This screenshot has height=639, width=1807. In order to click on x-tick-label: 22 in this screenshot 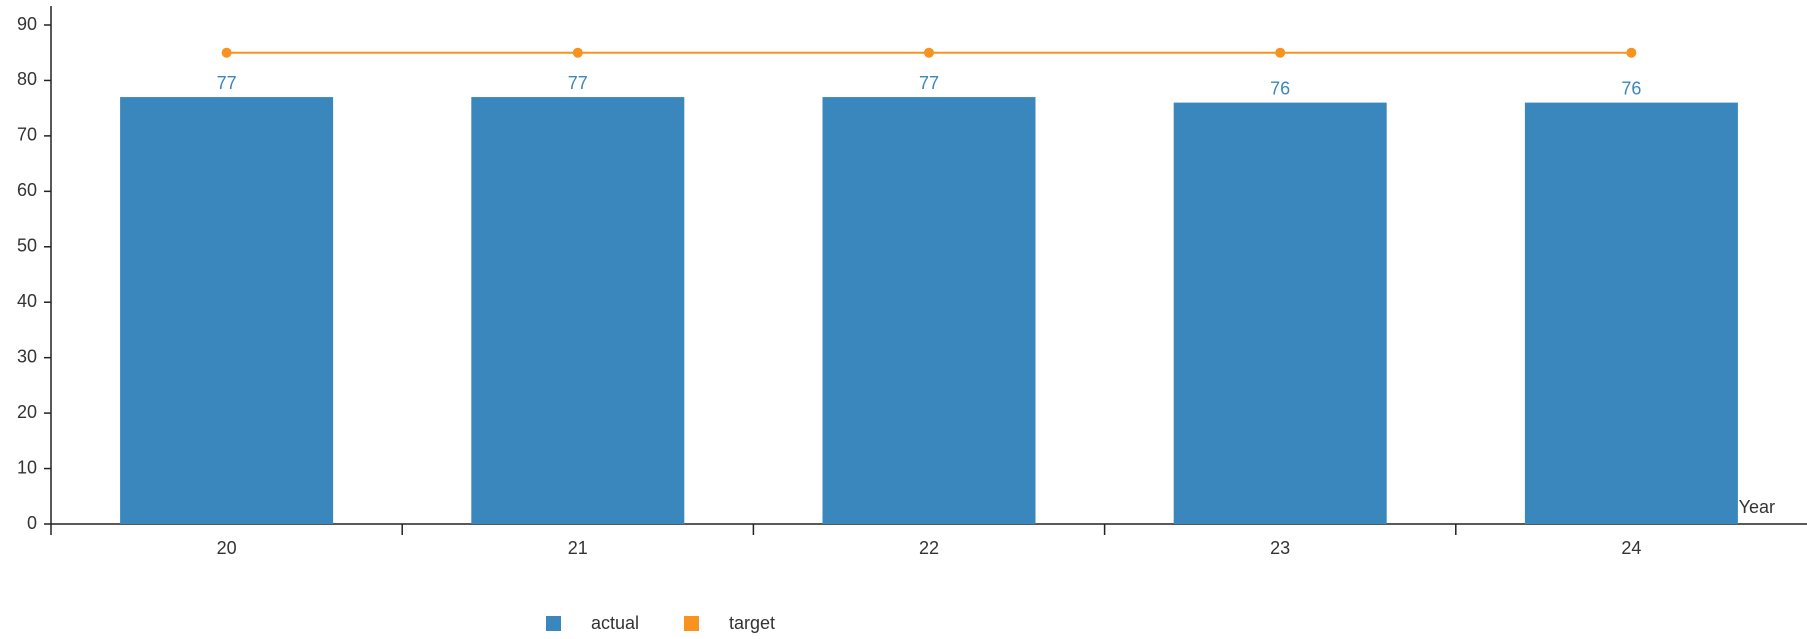, I will do `click(929, 548)`.